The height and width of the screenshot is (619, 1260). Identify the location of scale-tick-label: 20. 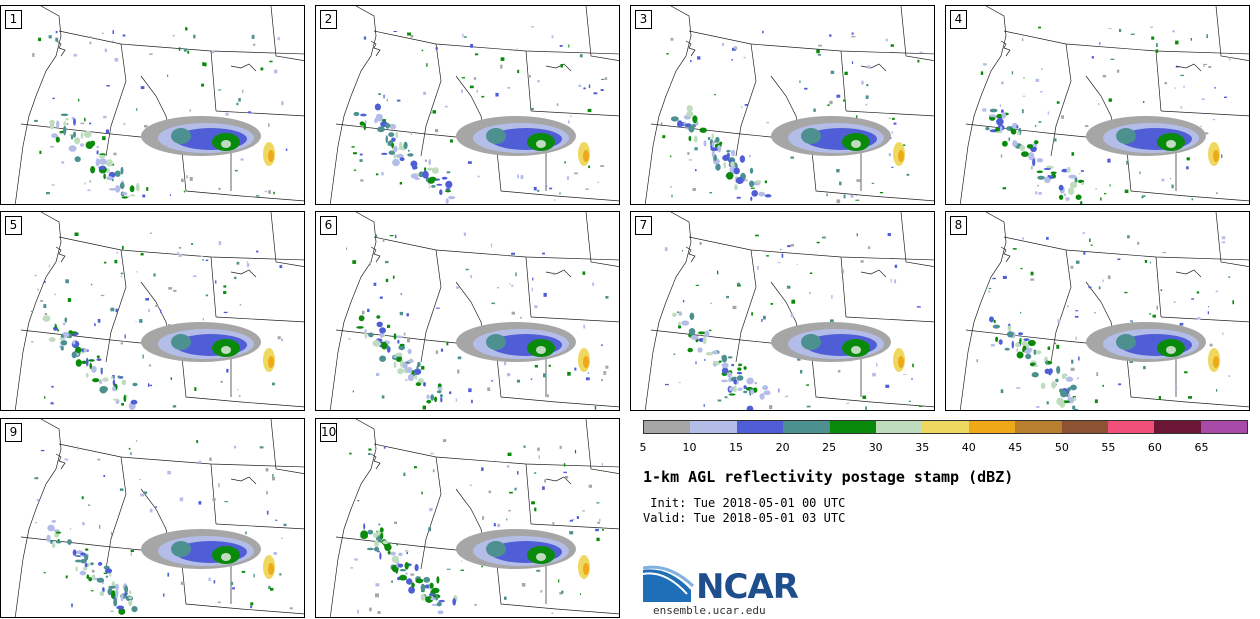
(782, 447).